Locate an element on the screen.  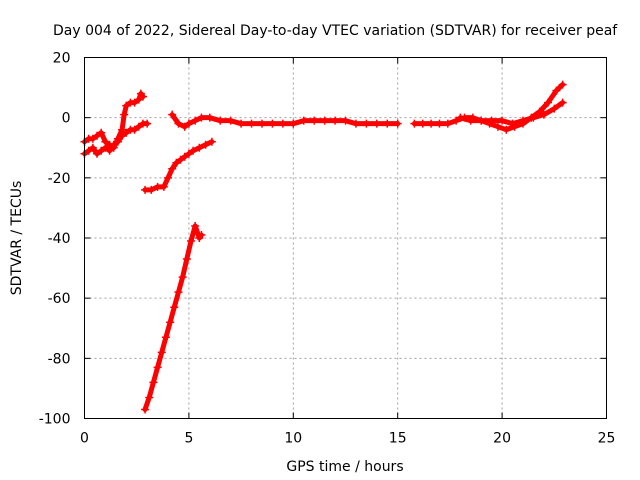
series-main-trace is located at coordinates (285, 120).